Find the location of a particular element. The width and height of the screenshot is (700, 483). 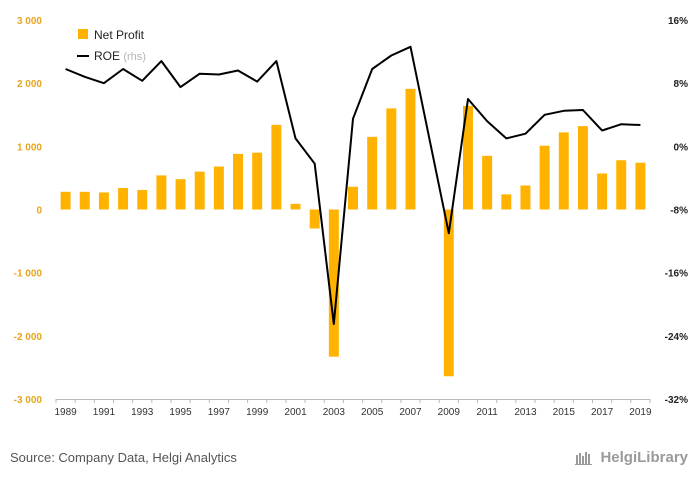

x-tick-label: 2019 is located at coordinates (640, 412).